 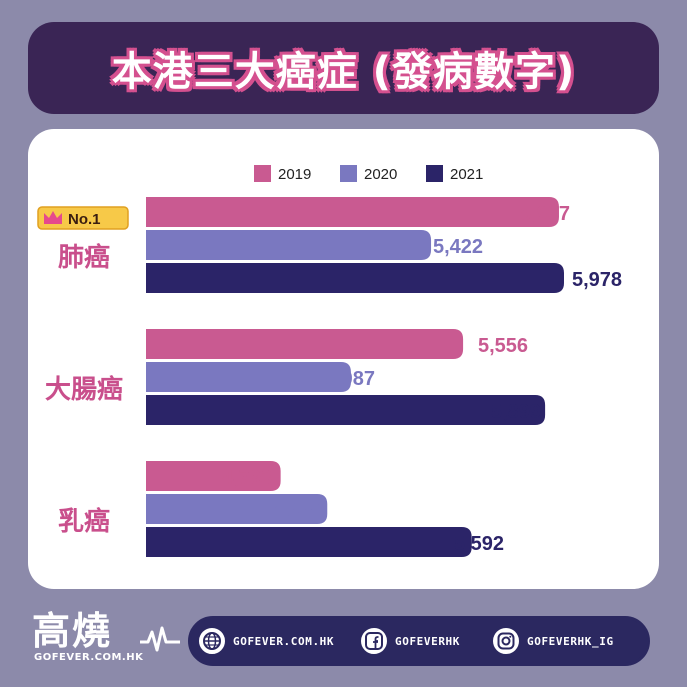 I want to click on website-text: GOFEVER.COM.HK, so click(x=284, y=641).